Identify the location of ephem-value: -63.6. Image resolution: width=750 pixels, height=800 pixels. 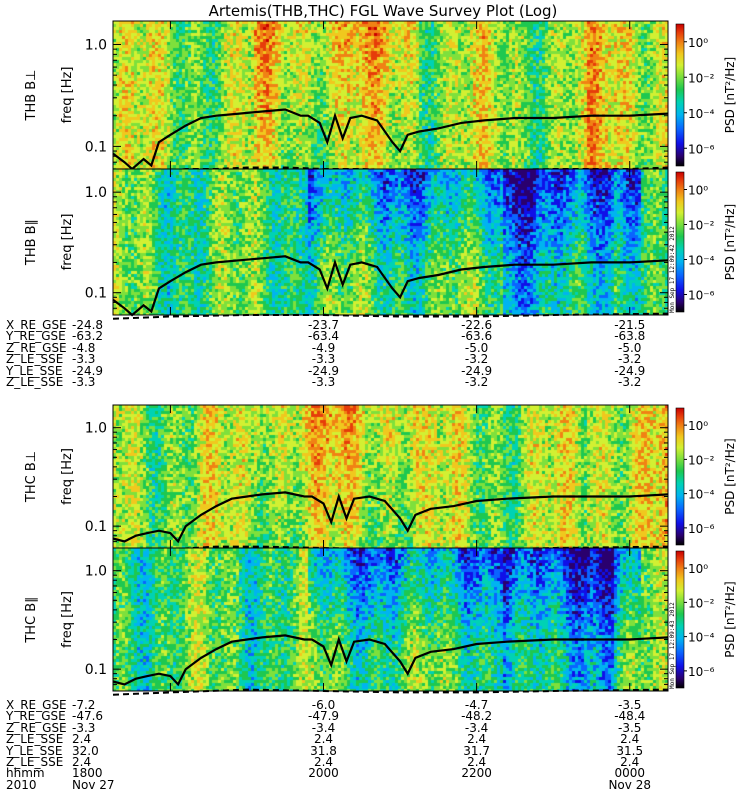
(477, 336).